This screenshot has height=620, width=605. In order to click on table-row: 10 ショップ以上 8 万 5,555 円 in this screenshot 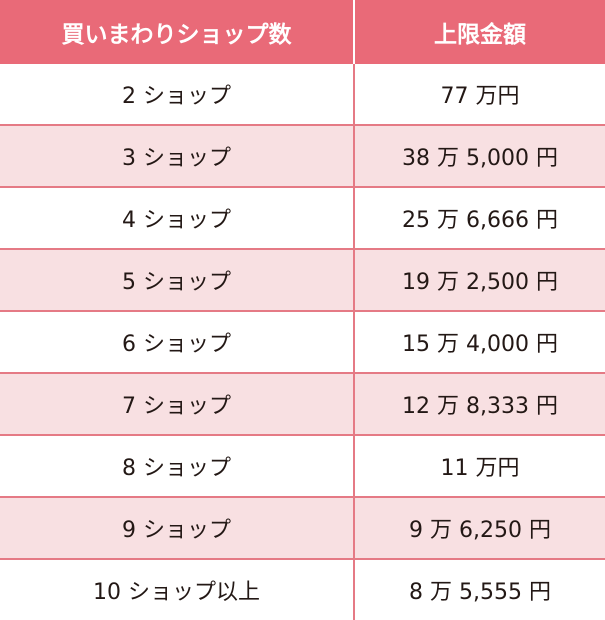, I will do `click(302, 589)`.